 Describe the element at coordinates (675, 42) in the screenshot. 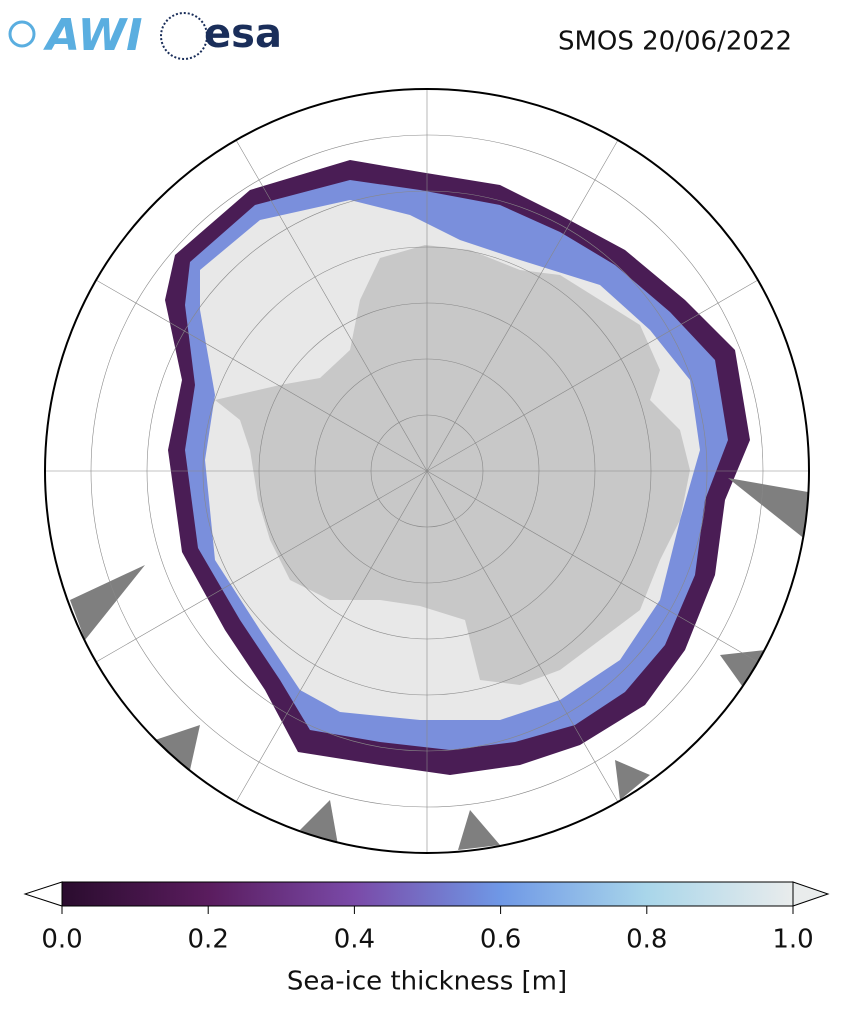

I see `title: SMOS 20/06/2022` at that location.